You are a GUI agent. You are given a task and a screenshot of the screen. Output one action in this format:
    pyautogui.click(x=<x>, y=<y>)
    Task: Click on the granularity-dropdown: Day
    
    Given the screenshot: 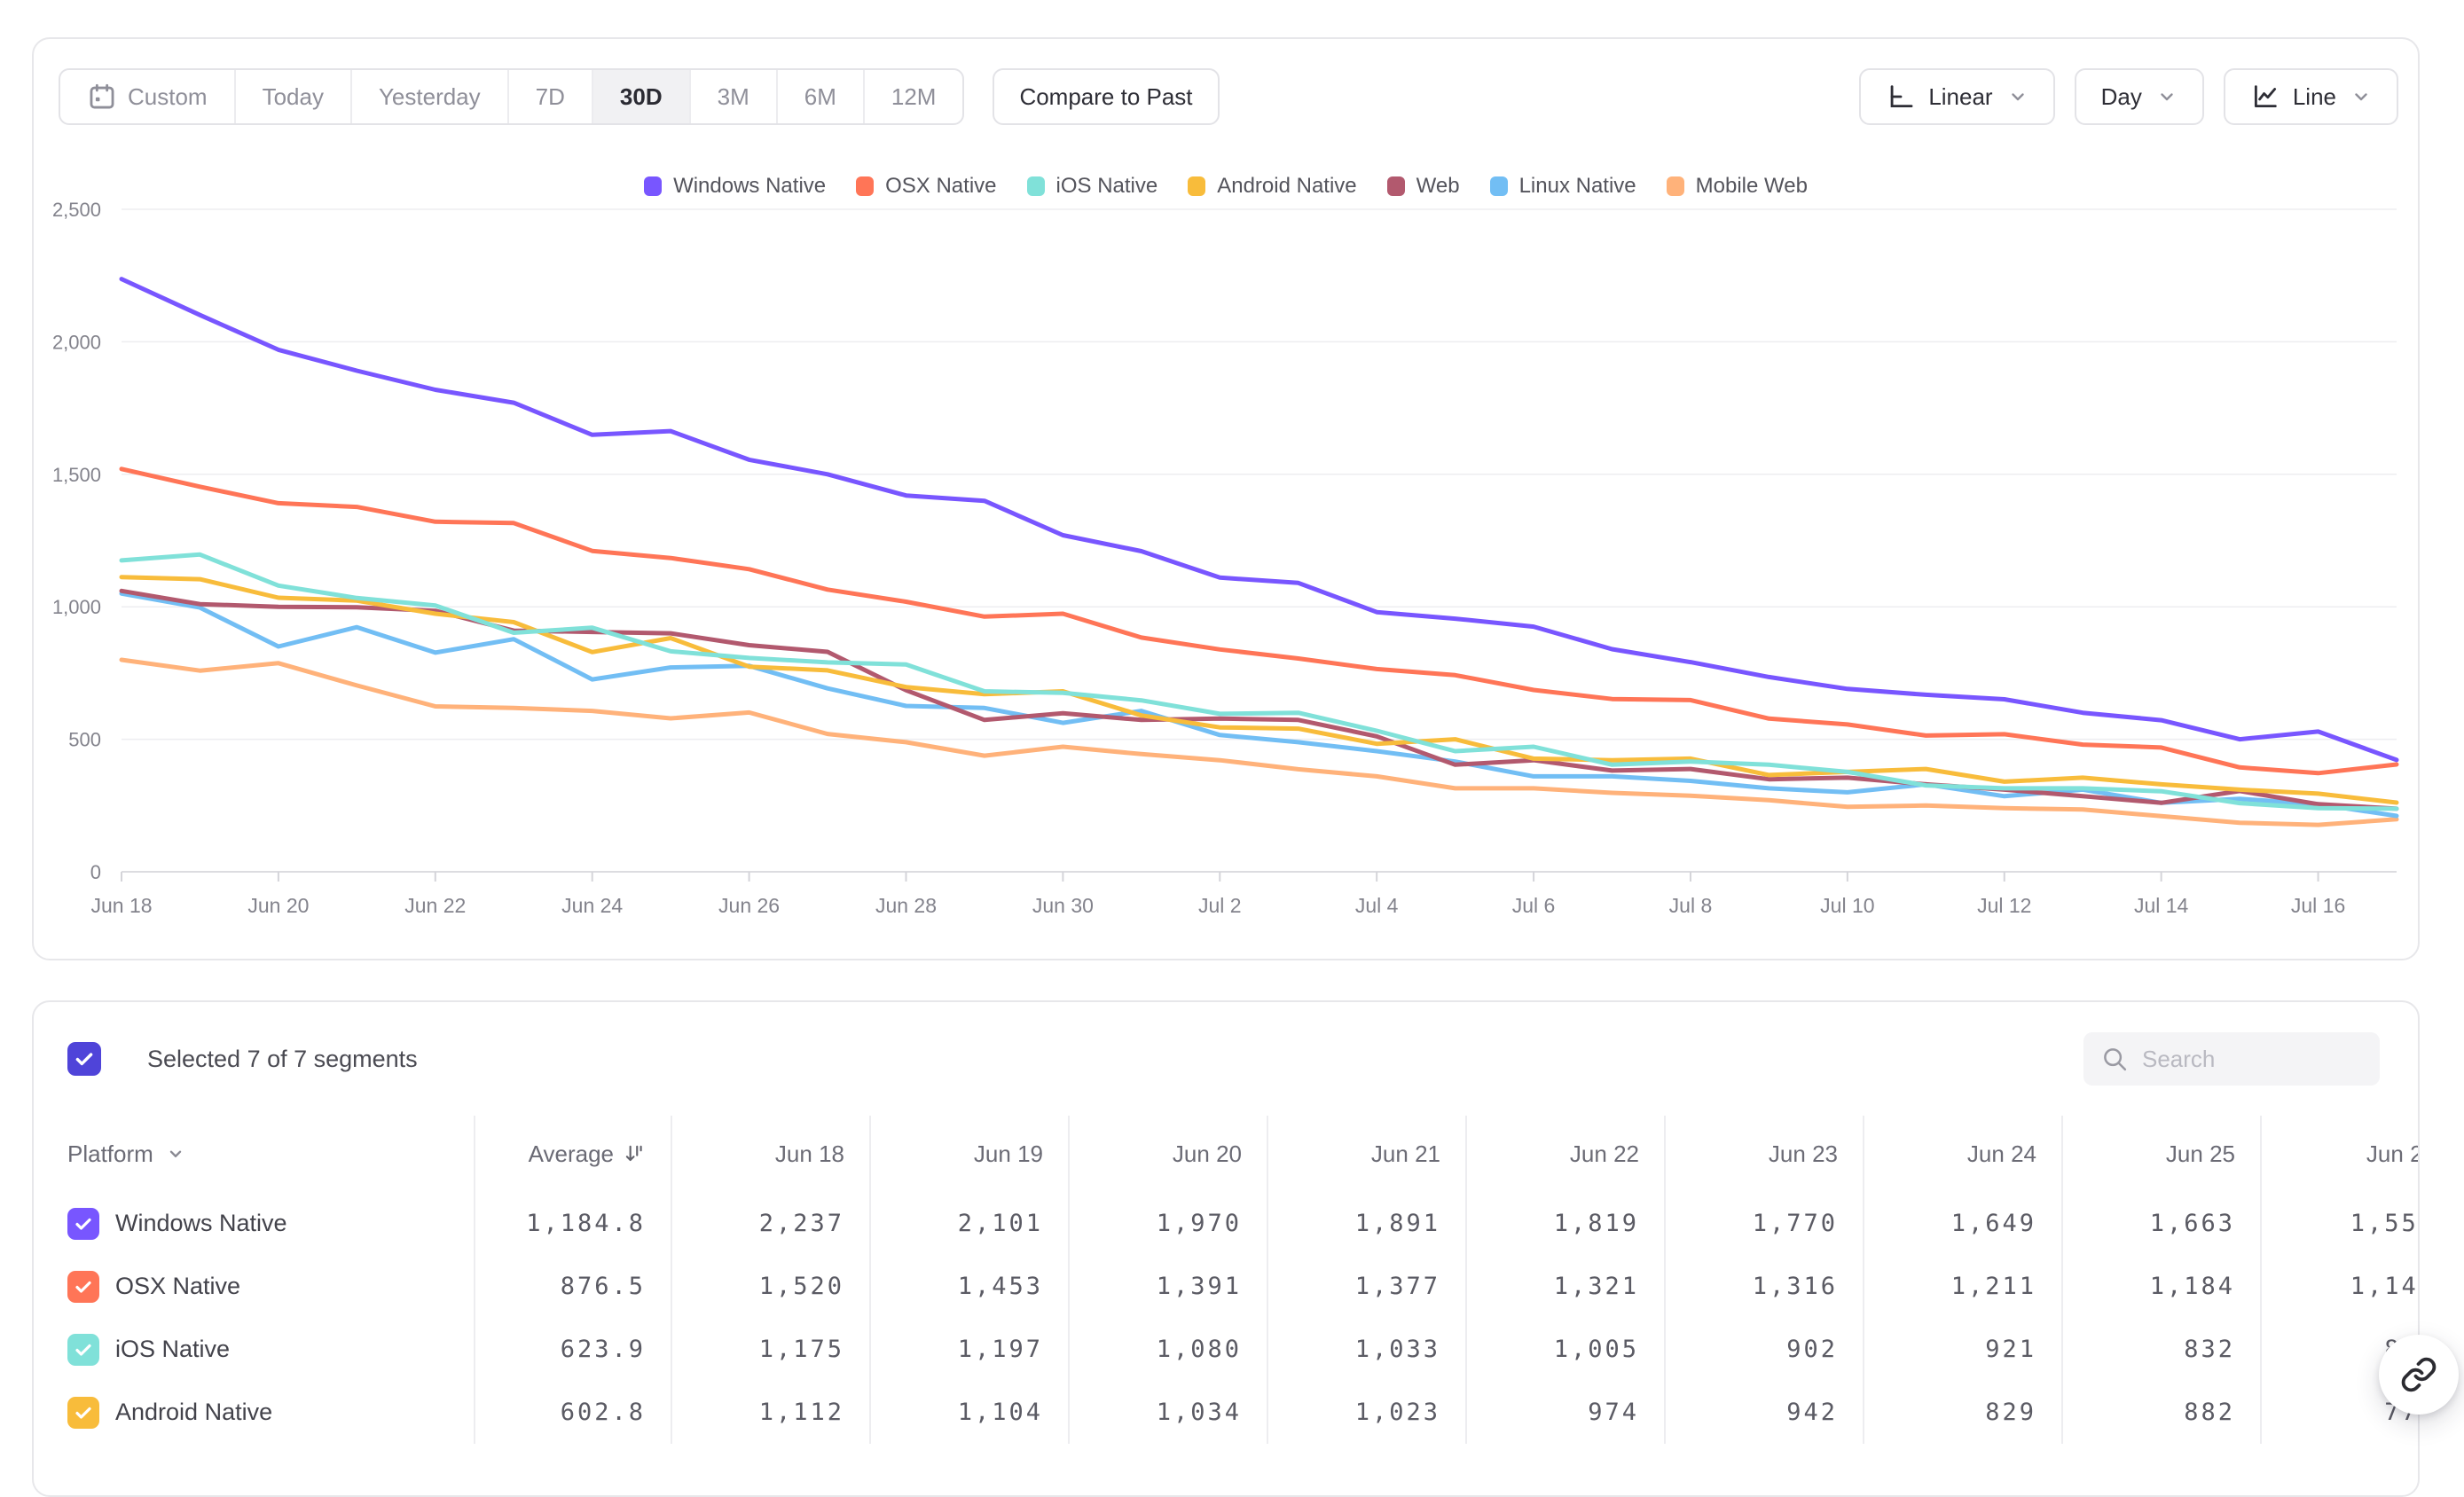 What is the action you would take?
    pyautogui.click(x=2139, y=96)
    